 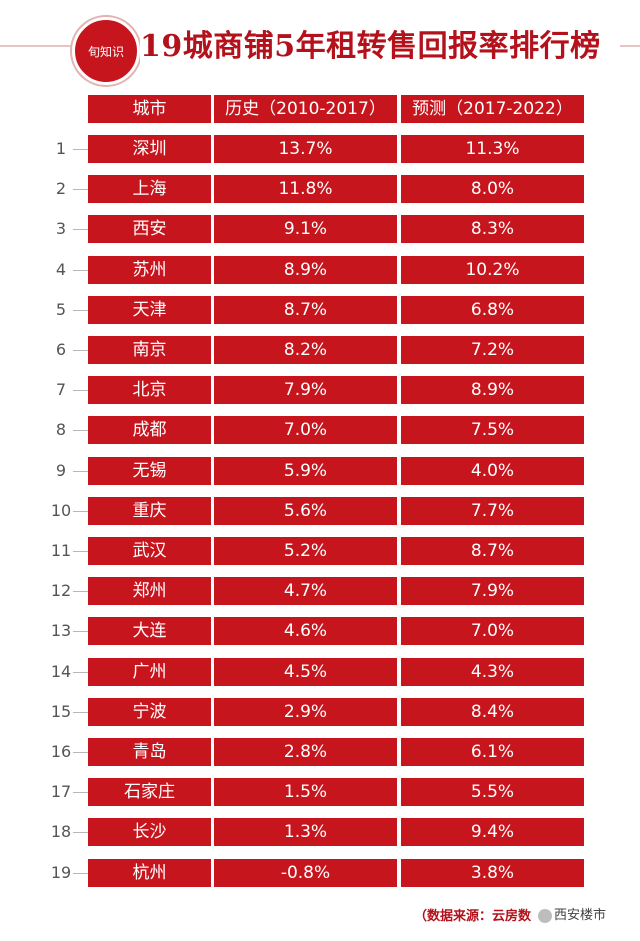 I want to click on rank-number: 14, so click(x=61, y=671).